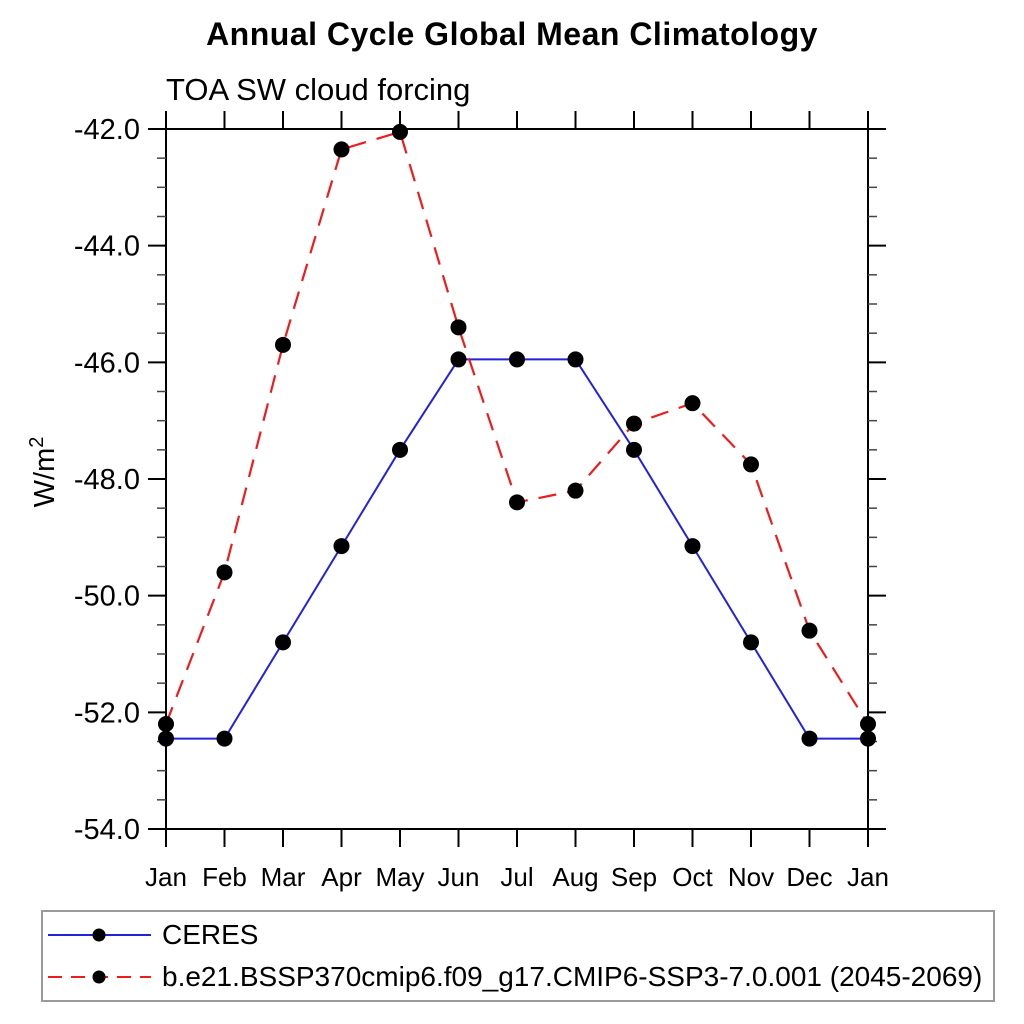 The height and width of the screenshot is (1024, 1024). I want to click on x-tick-label: Dec, so click(809, 877).